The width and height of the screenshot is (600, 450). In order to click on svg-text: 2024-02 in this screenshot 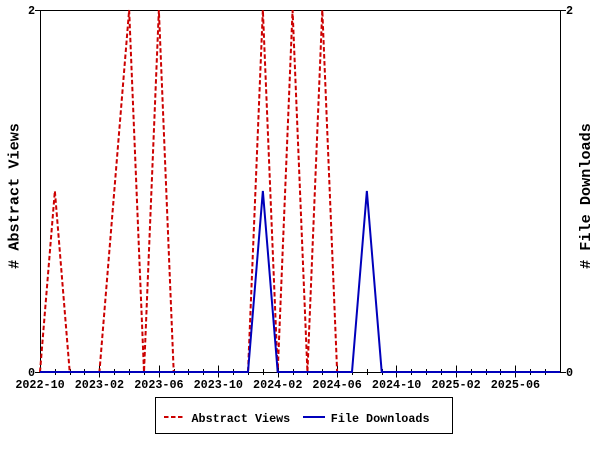, I will do `click(277, 385)`.